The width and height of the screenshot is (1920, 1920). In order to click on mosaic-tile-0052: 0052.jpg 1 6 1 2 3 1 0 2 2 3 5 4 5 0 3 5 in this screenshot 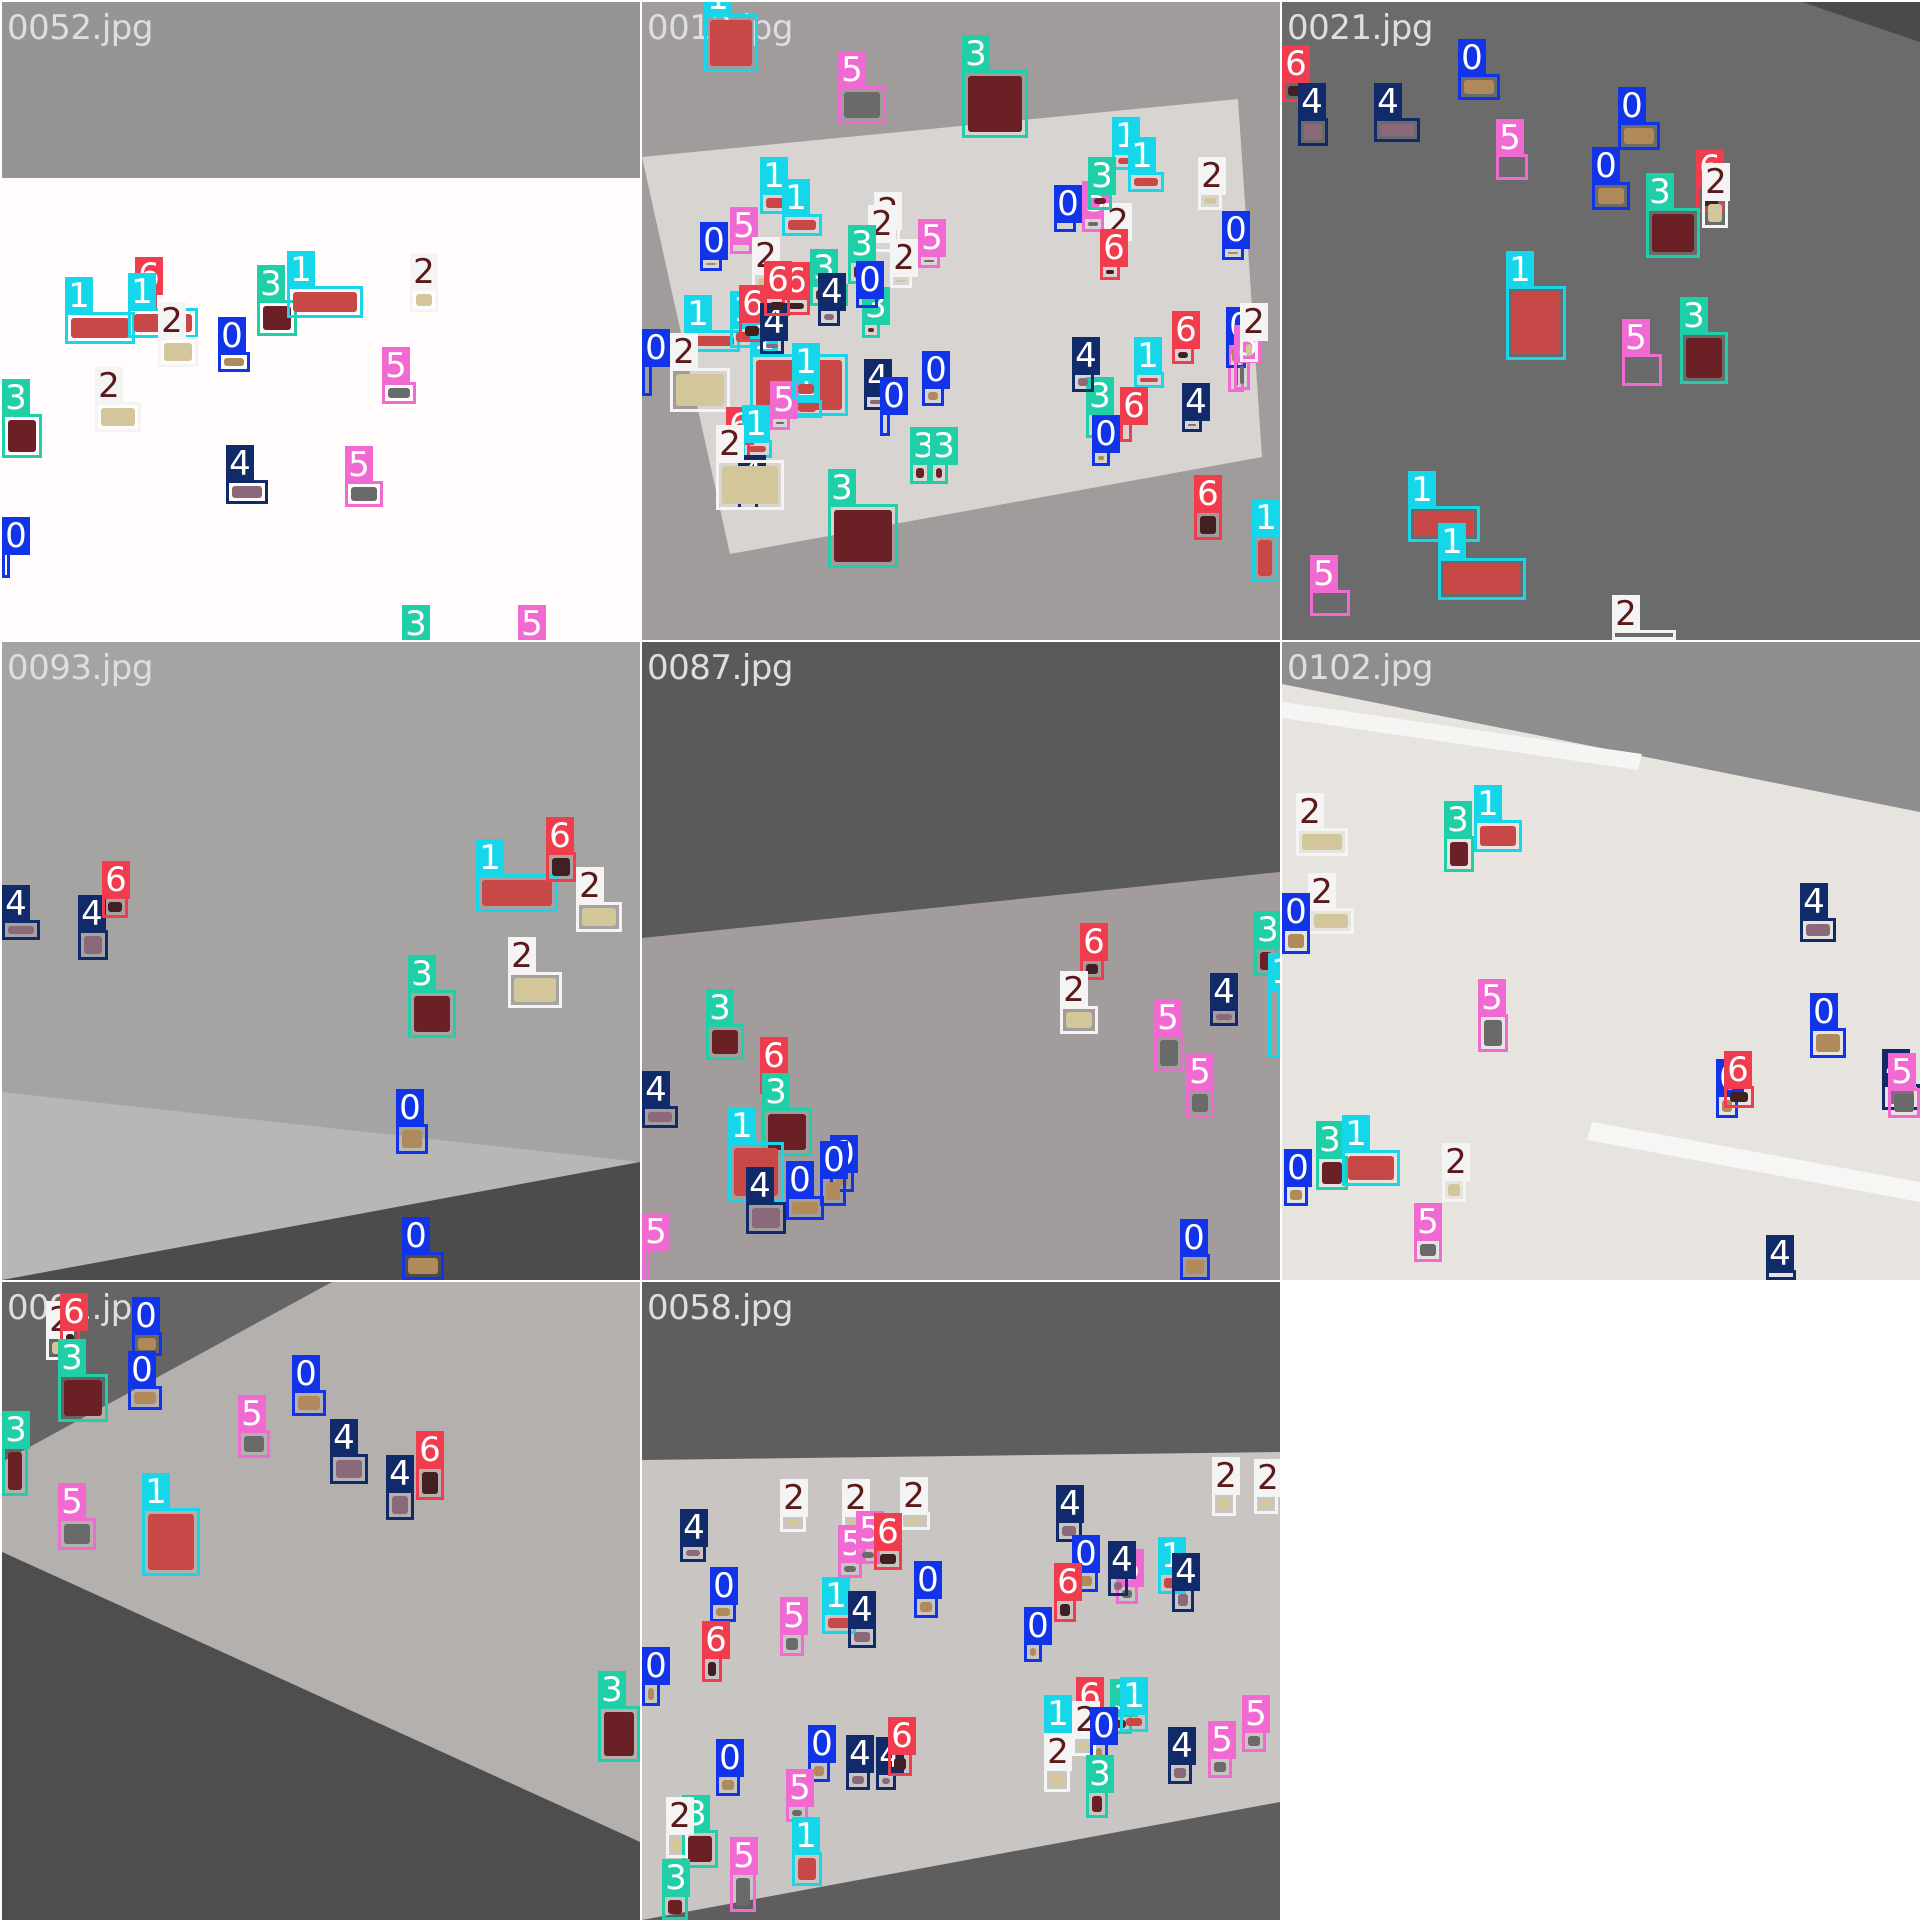, I will do `click(321, 321)`.